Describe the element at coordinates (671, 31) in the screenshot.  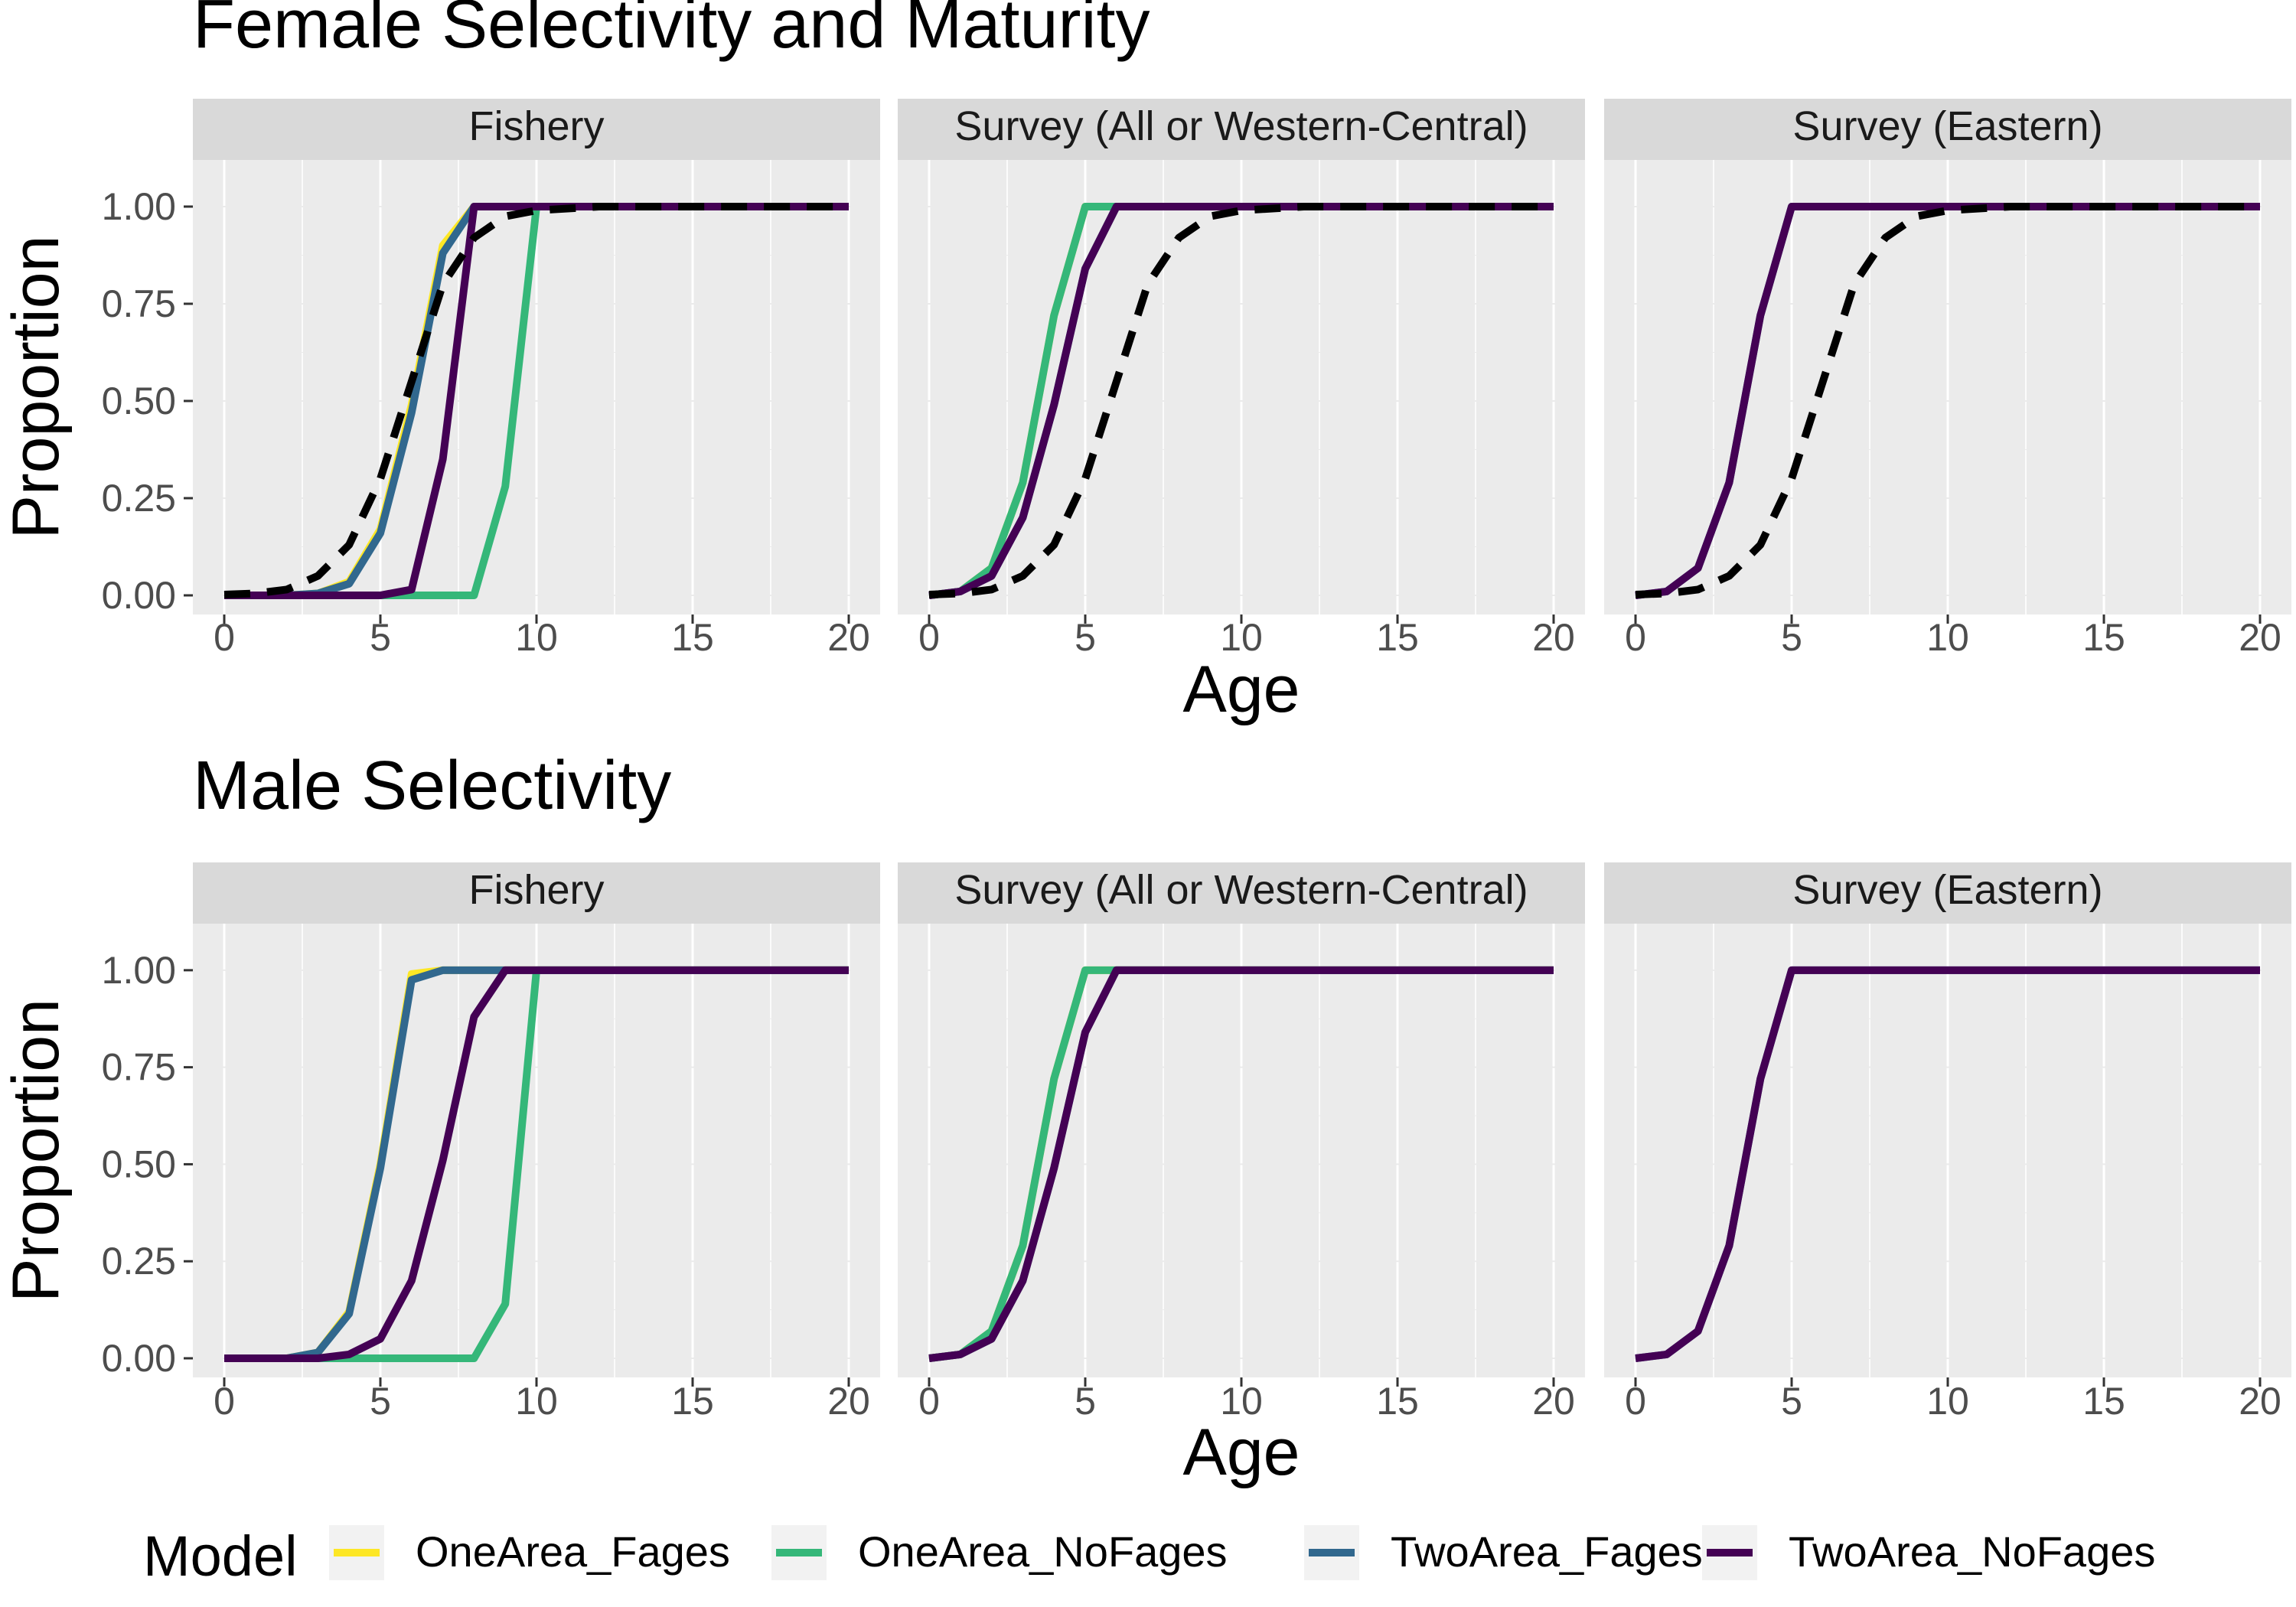
I see `chart-title: Female Selectivity and Maturity` at that location.